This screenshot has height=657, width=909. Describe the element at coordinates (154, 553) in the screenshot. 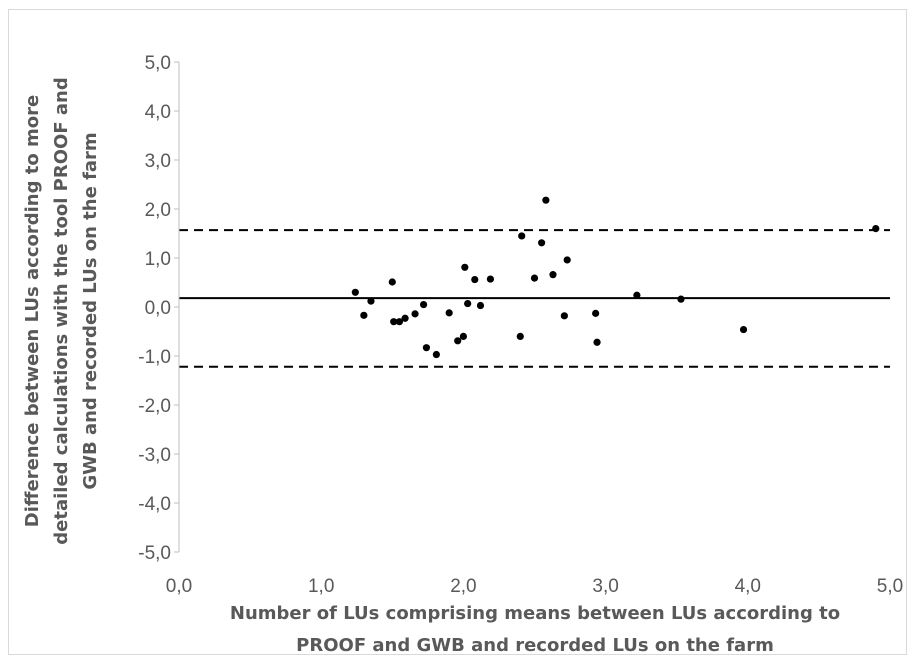

I see `y-tick-label: -5,0` at that location.